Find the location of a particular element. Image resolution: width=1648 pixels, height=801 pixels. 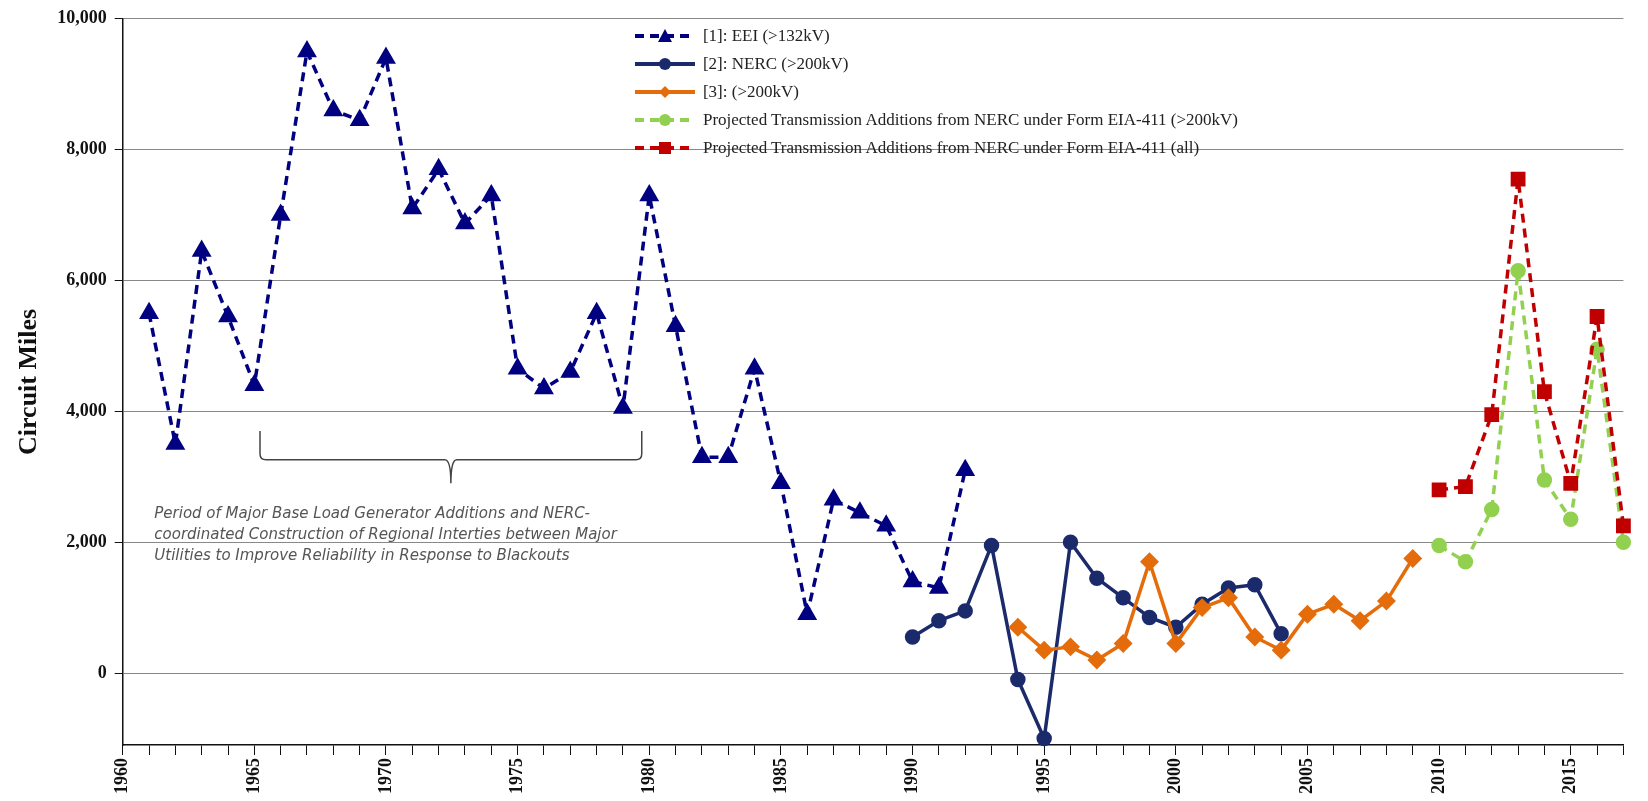

y-tick-label: 0 is located at coordinates (102, 671).